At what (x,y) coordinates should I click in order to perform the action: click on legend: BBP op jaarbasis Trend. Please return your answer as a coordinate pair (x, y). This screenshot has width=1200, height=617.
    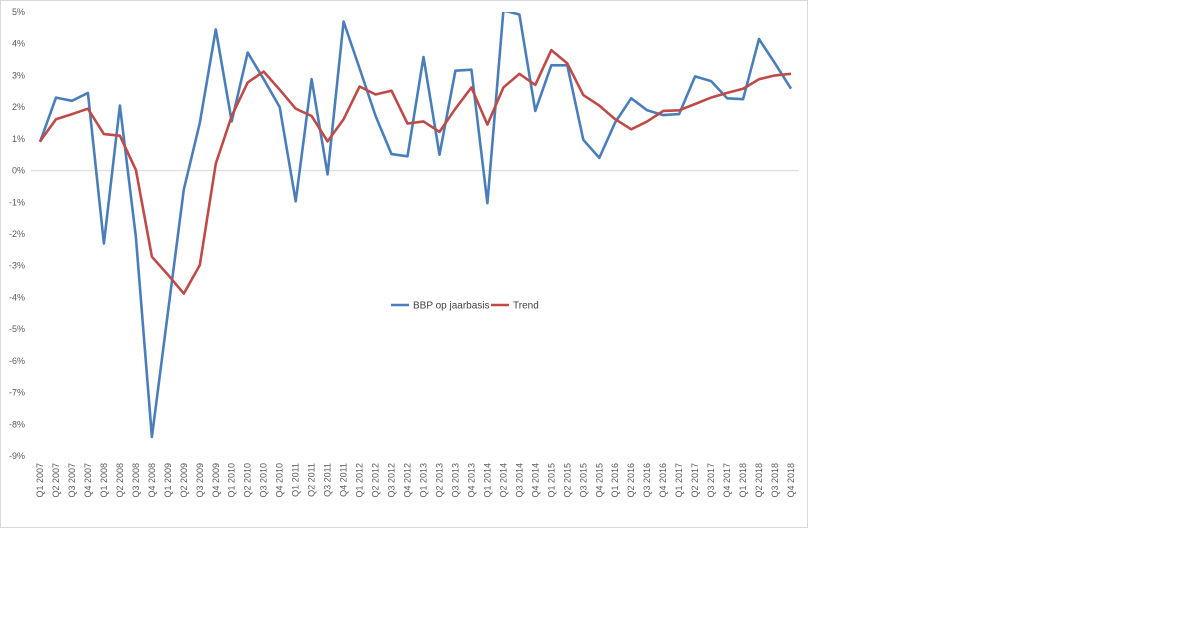
    Looking at the image, I should click on (465, 306).